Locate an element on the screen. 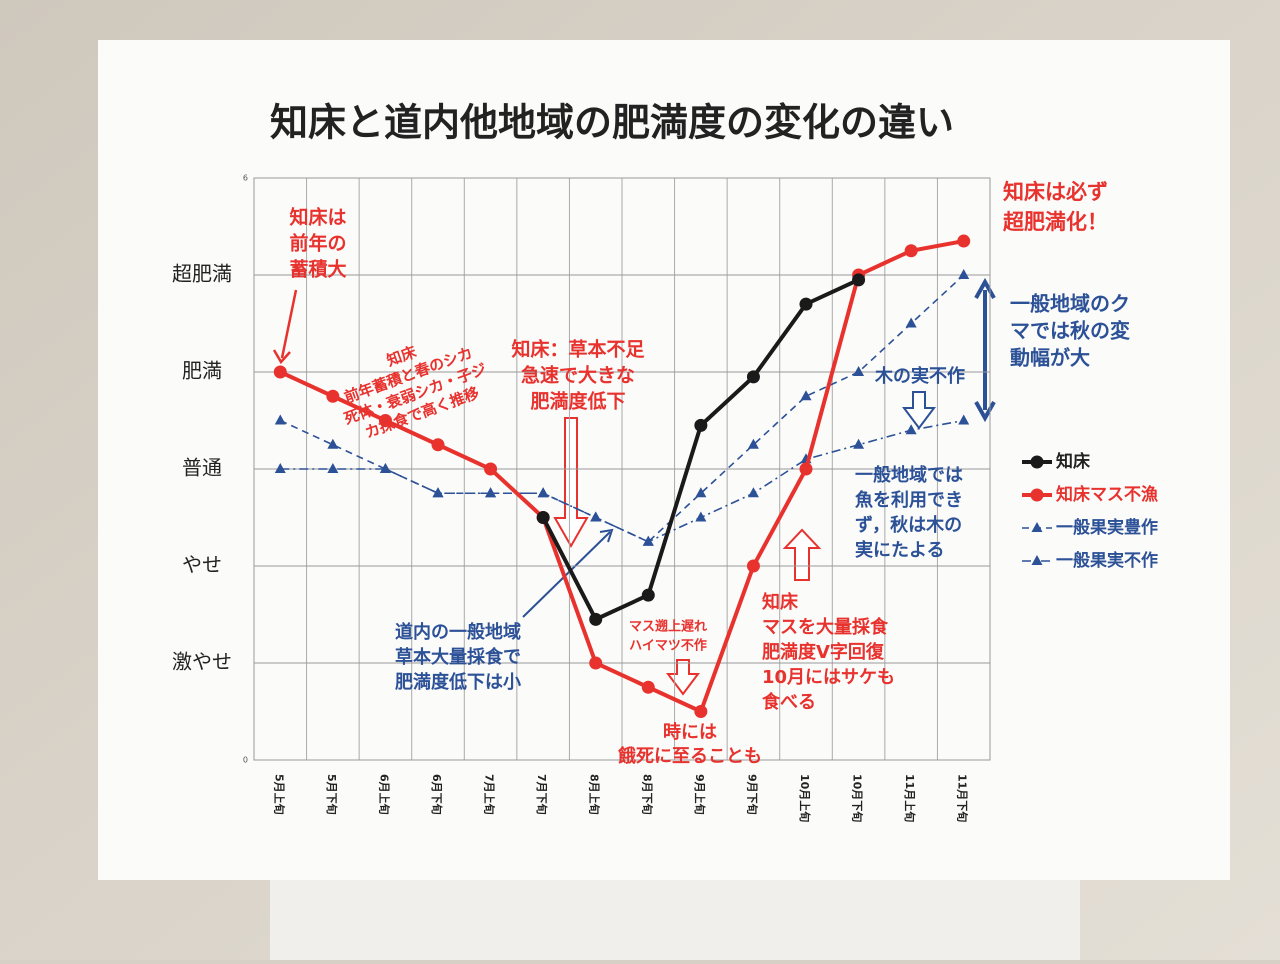 The height and width of the screenshot is (964, 1280). x-tick-label: 9月下旬 is located at coordinates (752, 794).